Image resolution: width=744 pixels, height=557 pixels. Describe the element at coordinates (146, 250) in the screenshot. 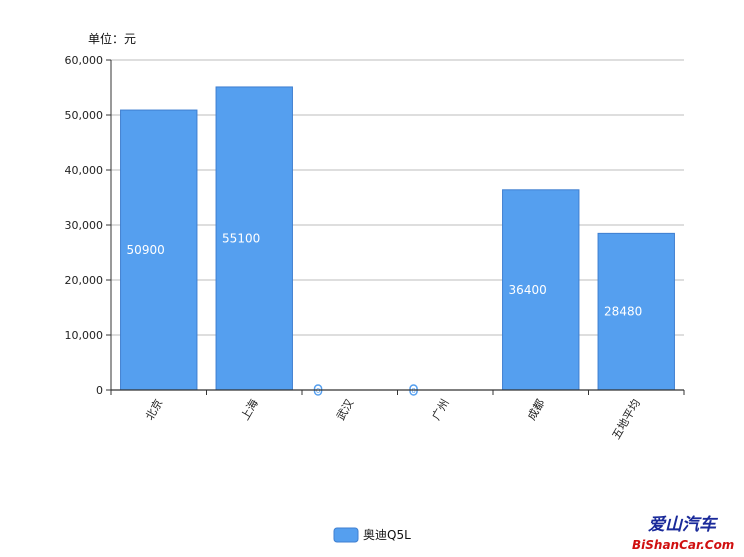

I see `data-label: 50900` at that location.